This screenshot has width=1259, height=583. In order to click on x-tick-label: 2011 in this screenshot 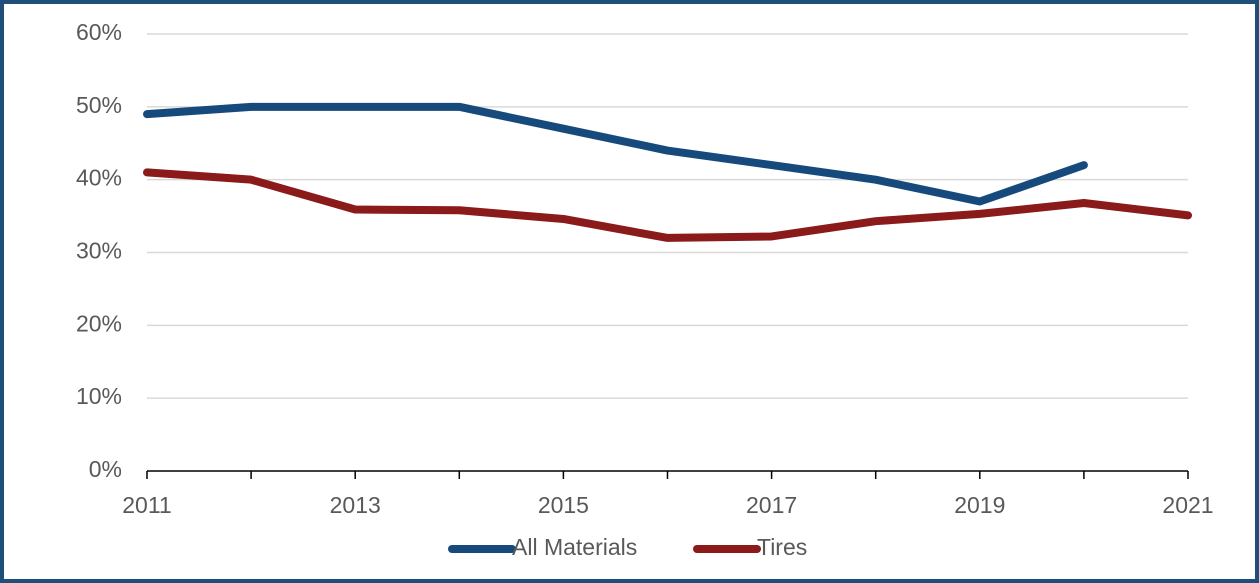, I will do `click(146, 505)`.